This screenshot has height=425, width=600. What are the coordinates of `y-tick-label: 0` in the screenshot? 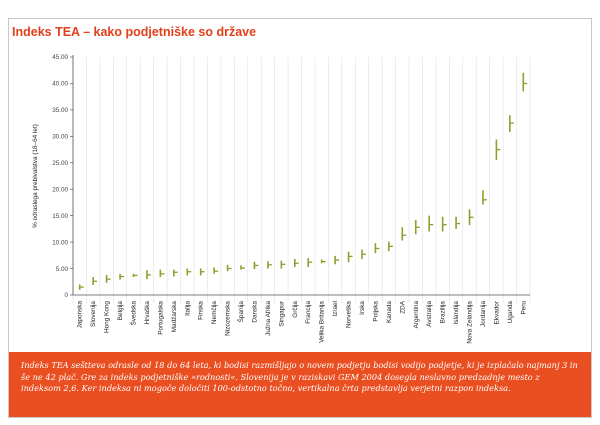 It's located at (66, 295).